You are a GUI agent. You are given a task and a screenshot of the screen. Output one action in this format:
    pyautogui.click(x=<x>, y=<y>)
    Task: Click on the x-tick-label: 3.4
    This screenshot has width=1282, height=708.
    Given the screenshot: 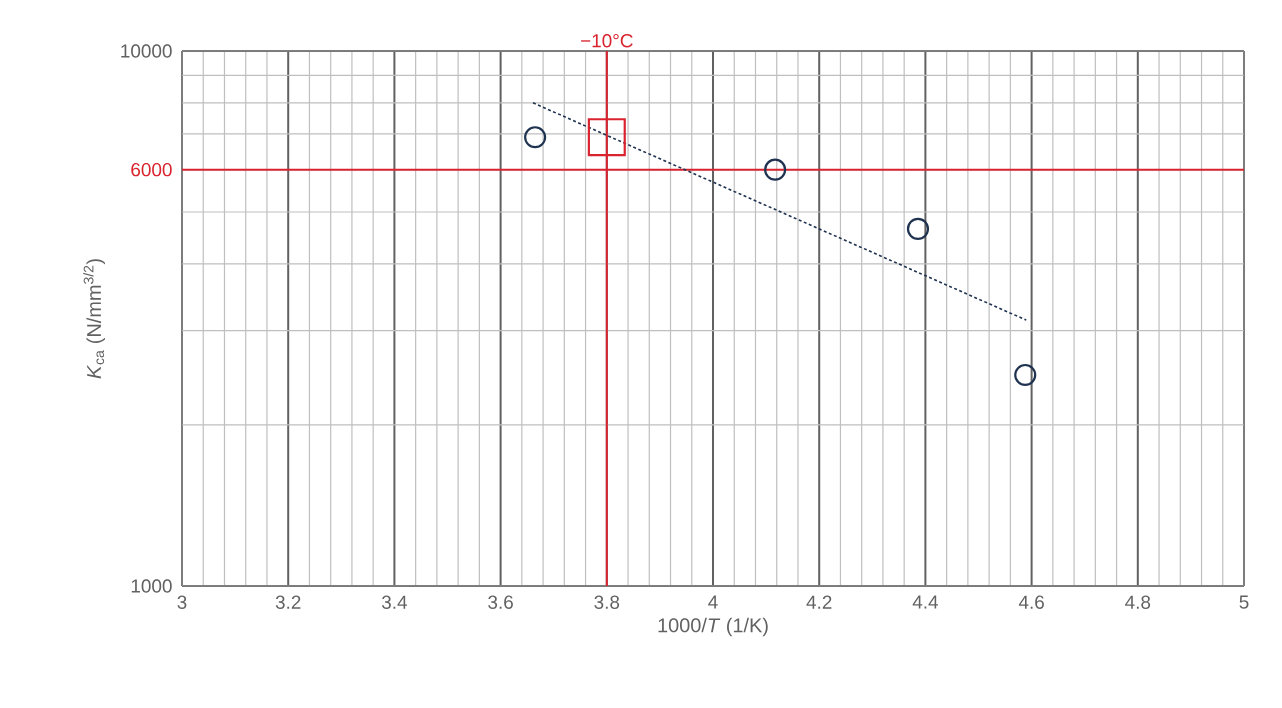 What is the action you would take?
    pyautogui.click(x=394, y=602)
    